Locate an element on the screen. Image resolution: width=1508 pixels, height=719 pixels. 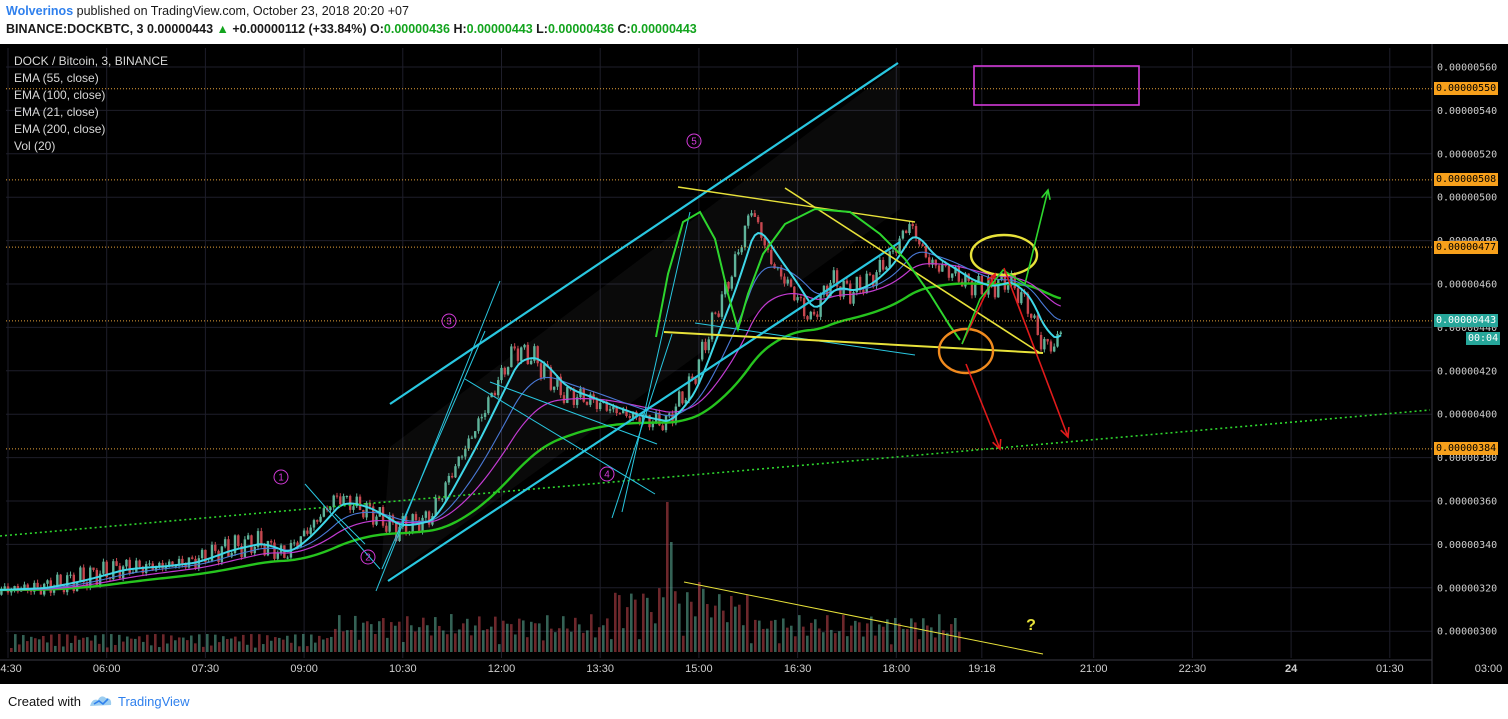
price-axis-label: 0.00000560 is located at coordinates (1467, 68).